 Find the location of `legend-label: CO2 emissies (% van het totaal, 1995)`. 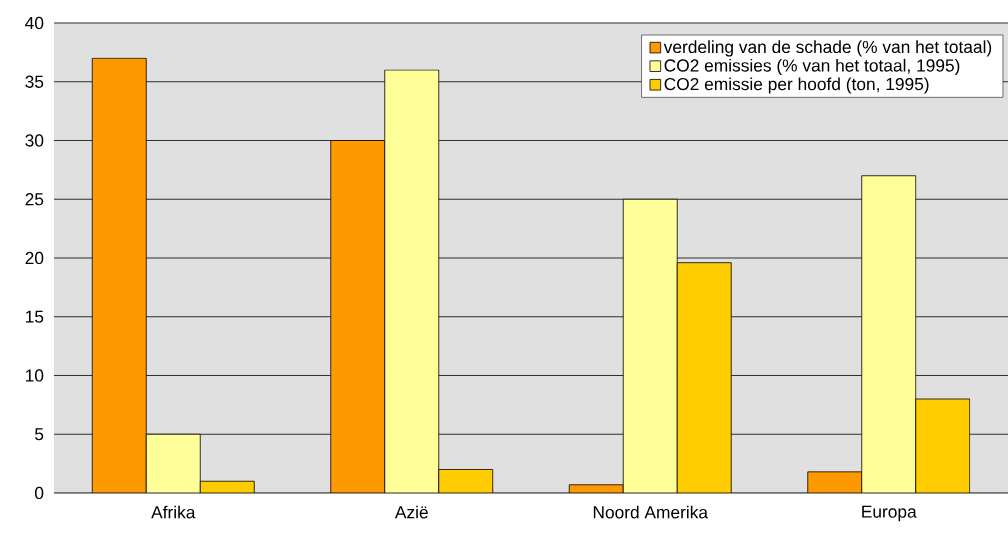

legend-label: CO2 emissies (% van het totaal, 1995) is located at coordinates (812, 67).